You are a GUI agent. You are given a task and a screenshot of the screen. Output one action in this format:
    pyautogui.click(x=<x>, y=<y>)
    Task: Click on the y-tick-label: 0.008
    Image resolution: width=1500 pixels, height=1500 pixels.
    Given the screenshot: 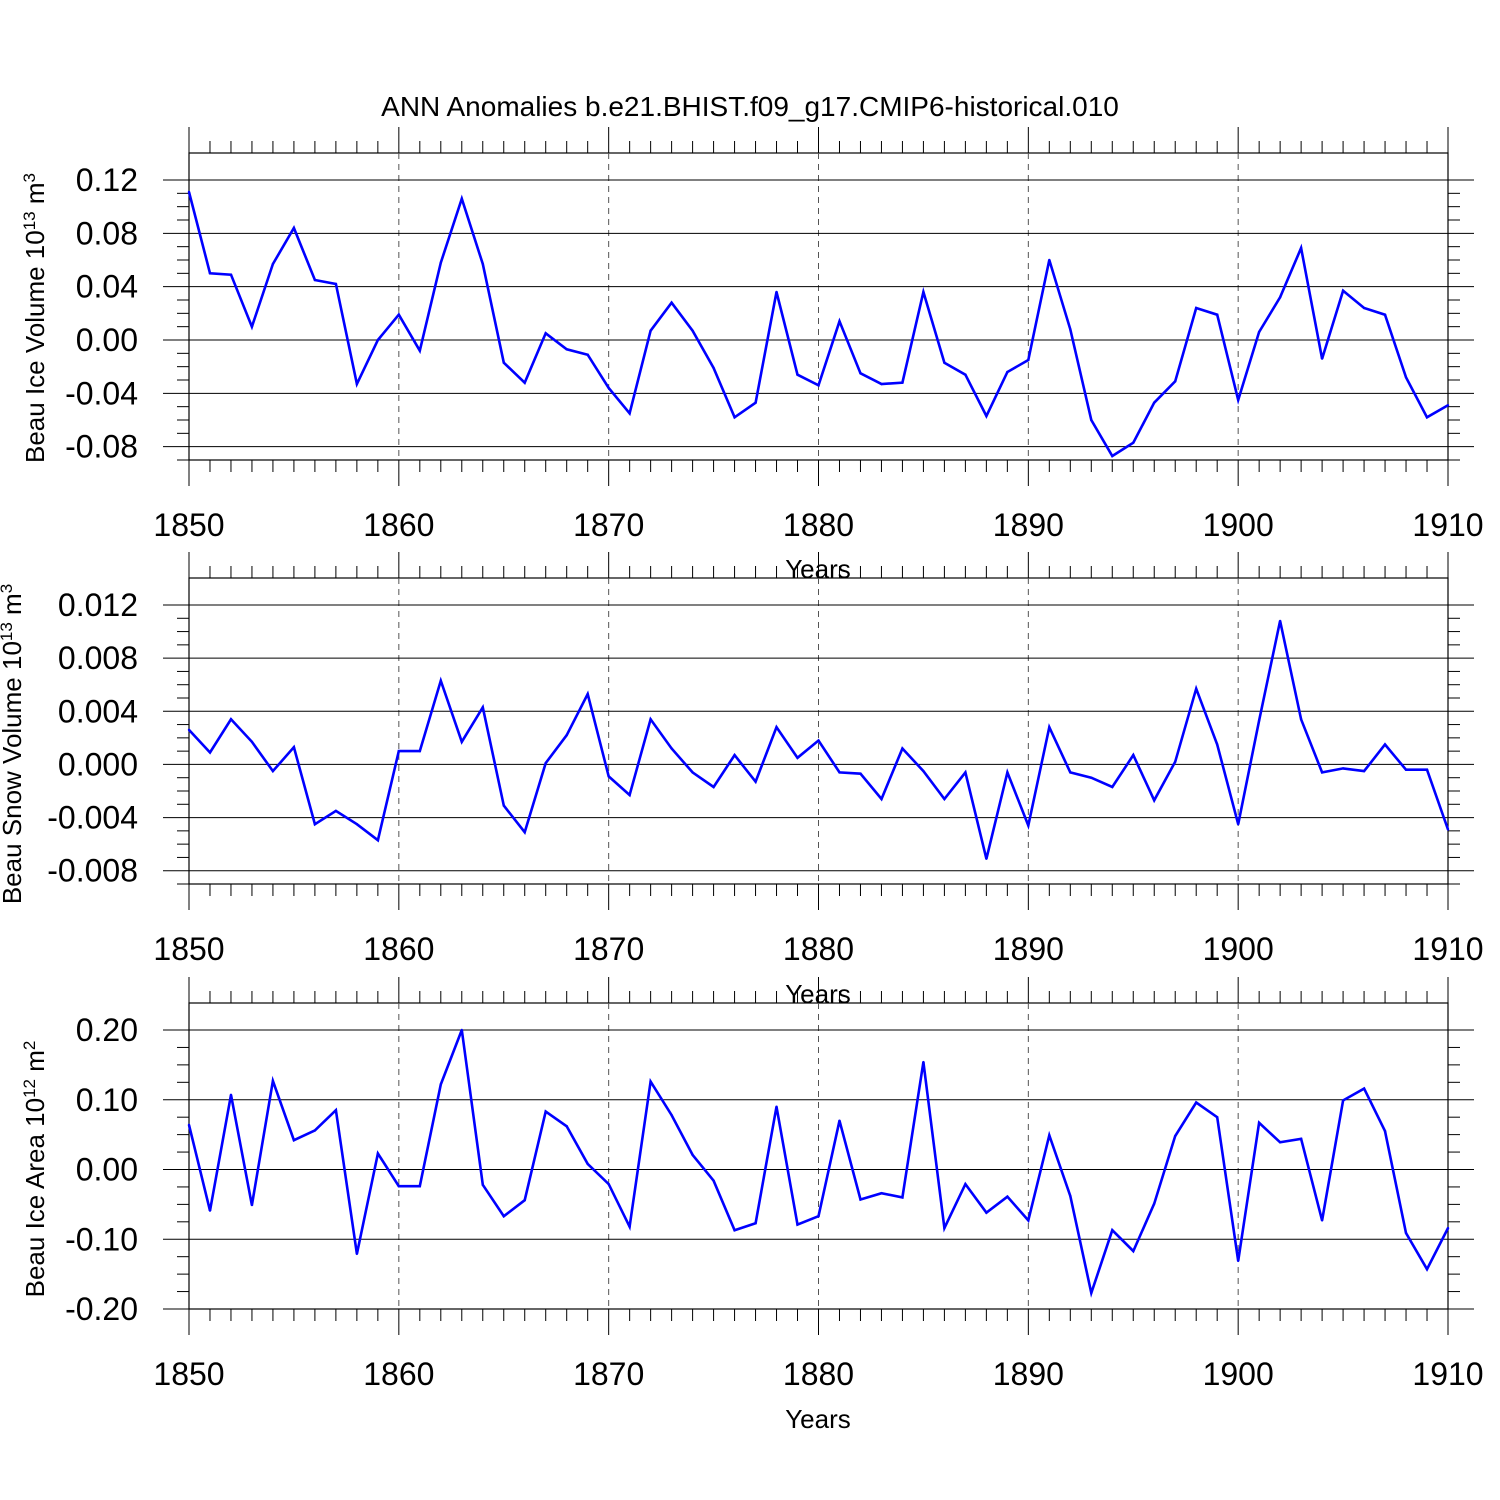 What is the action you would take?
    pyautogui.click(x=98, y=658)
    